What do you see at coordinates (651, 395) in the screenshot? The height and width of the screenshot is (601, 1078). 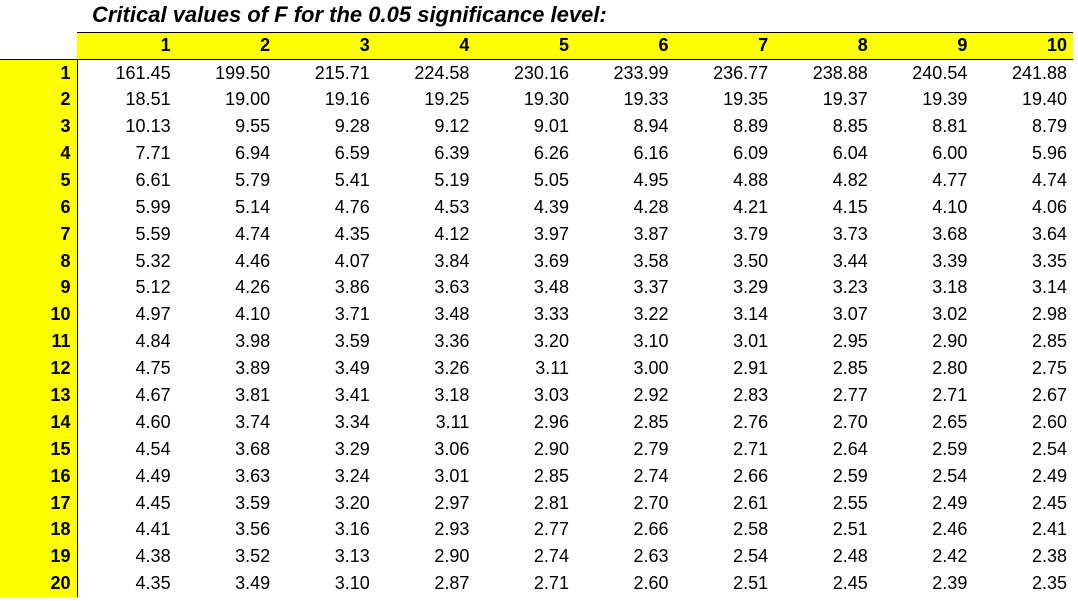 I see `value-cell: 2.92` at bounding box center [651, 395].